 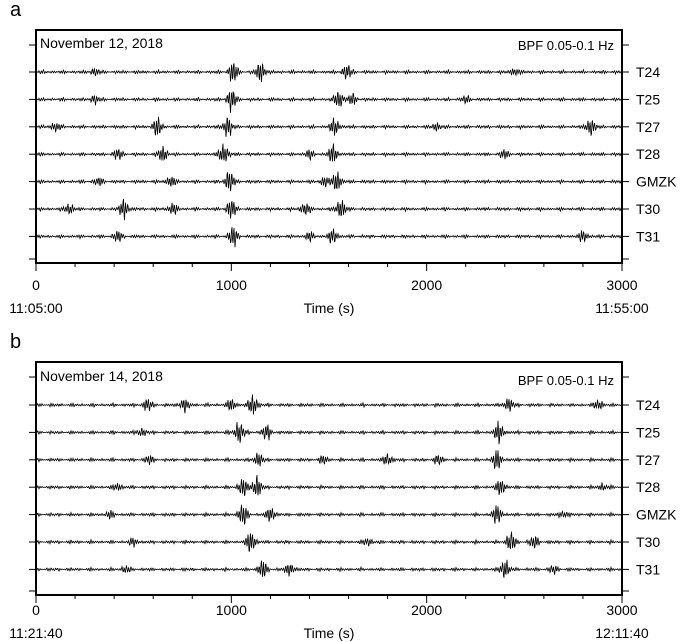 What do you see at coordinates (15, 342) in the screenshot?
I see `panel-letter: b` at bounding box center [15, 342].